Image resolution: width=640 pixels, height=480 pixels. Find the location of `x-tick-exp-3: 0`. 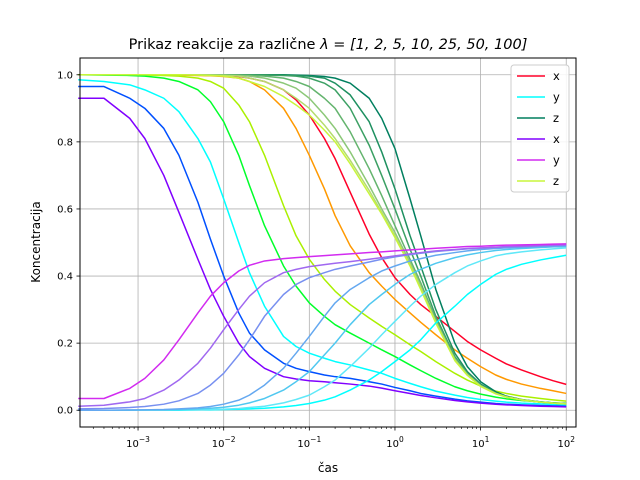

x-tick-exp-3: 0 is located at coordinates (401, 439).